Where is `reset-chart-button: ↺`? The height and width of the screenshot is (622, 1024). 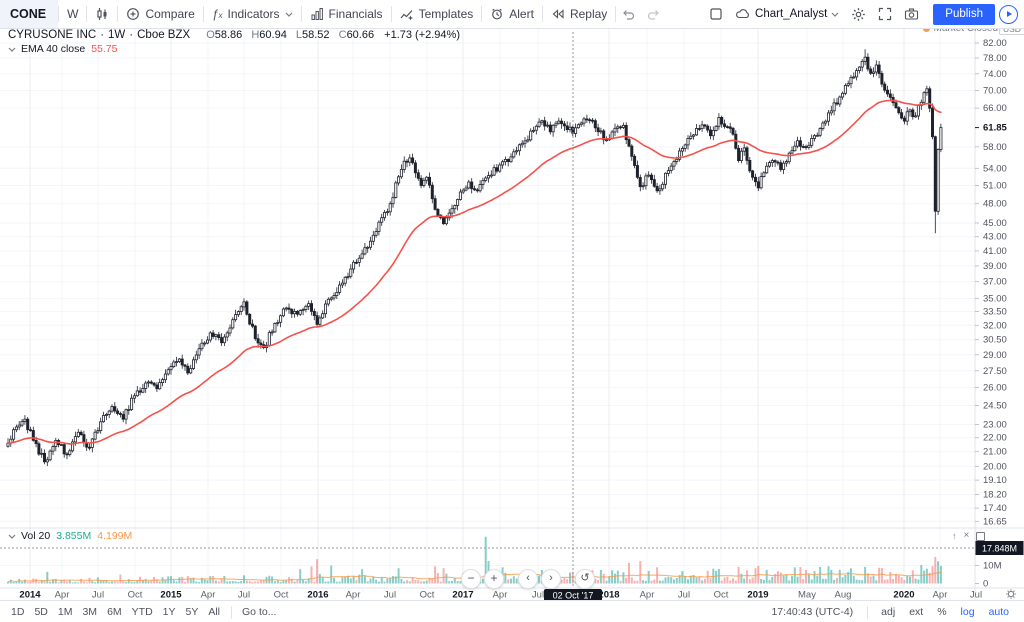
reset-chart-button: ↺ is located at coordinates (585, 579).